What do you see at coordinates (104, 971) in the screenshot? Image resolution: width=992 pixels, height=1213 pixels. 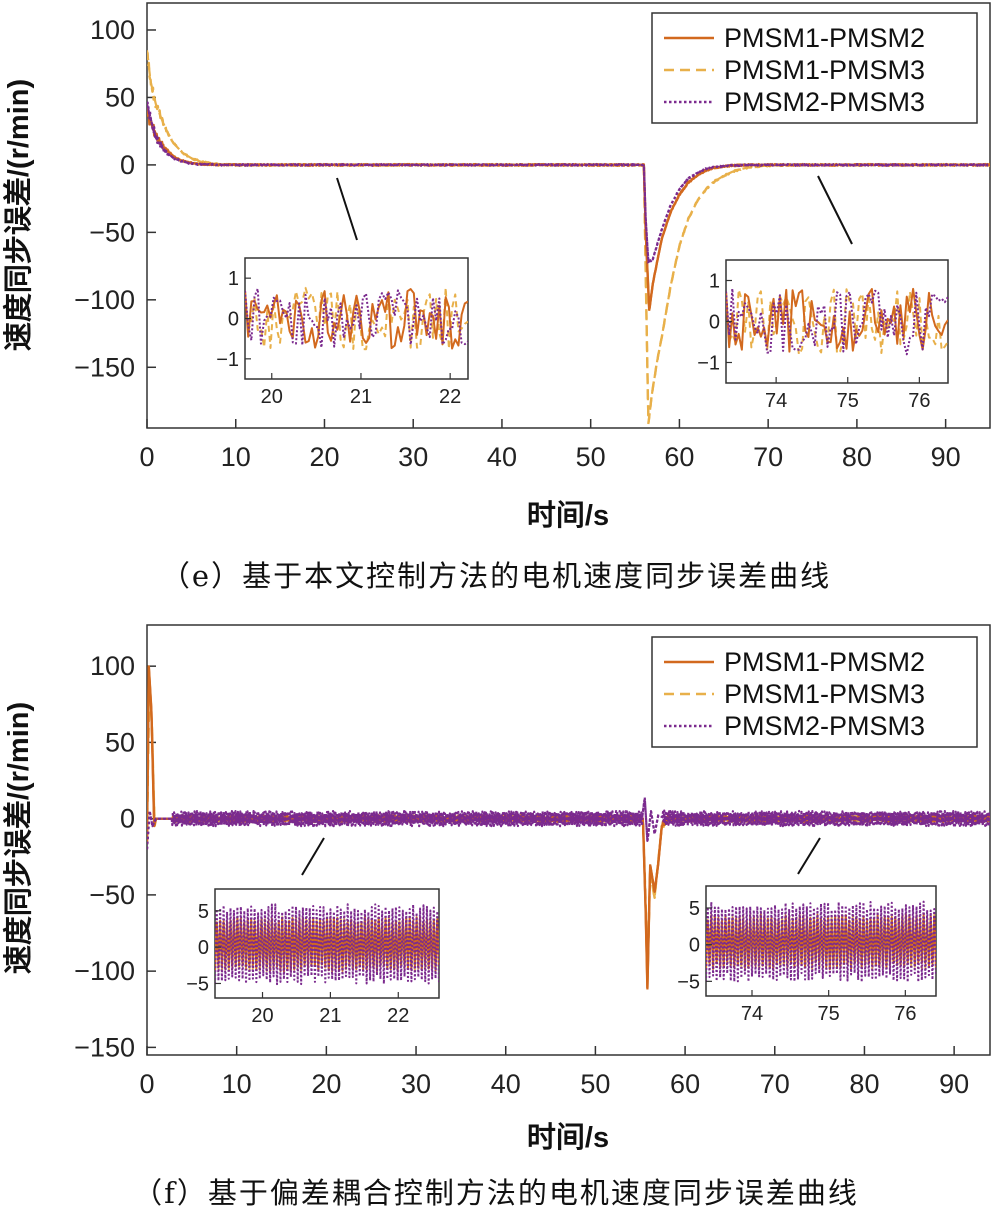 I see `y-tick-label: −100` at bounding box center [104, 971].